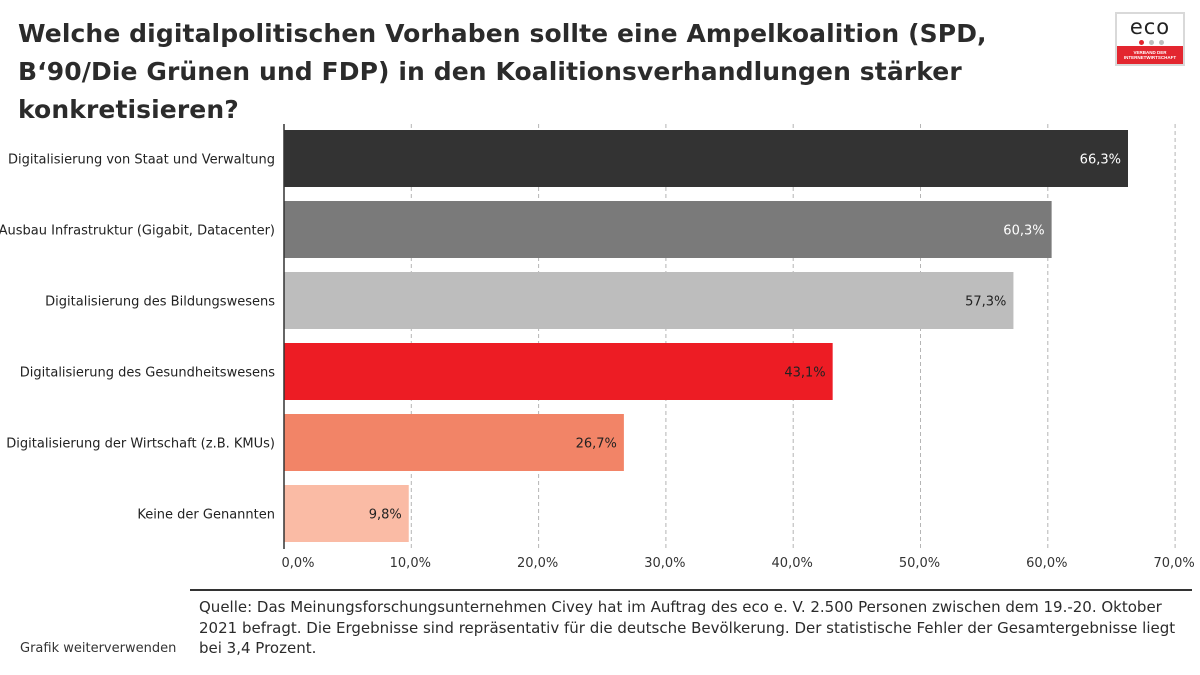  What do you see at coordinates (1046, 563) in the screenshot?
I see `x-tick-label: 60,0%` at bounding box center [1046, 563].